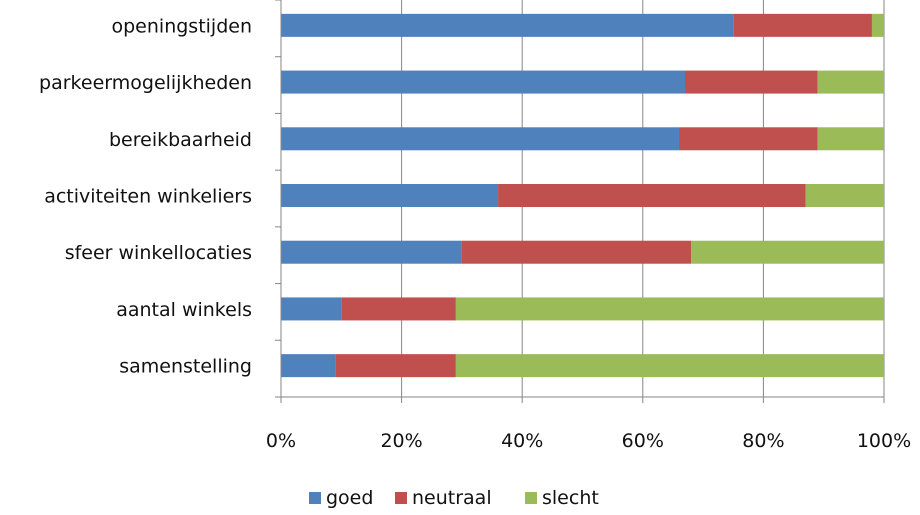 The width and height of the screenshot is (920, 515). Describe the element at coordinates (570, 498) in the screenshot. I see `legend-label-slecht: slecht` at that location.